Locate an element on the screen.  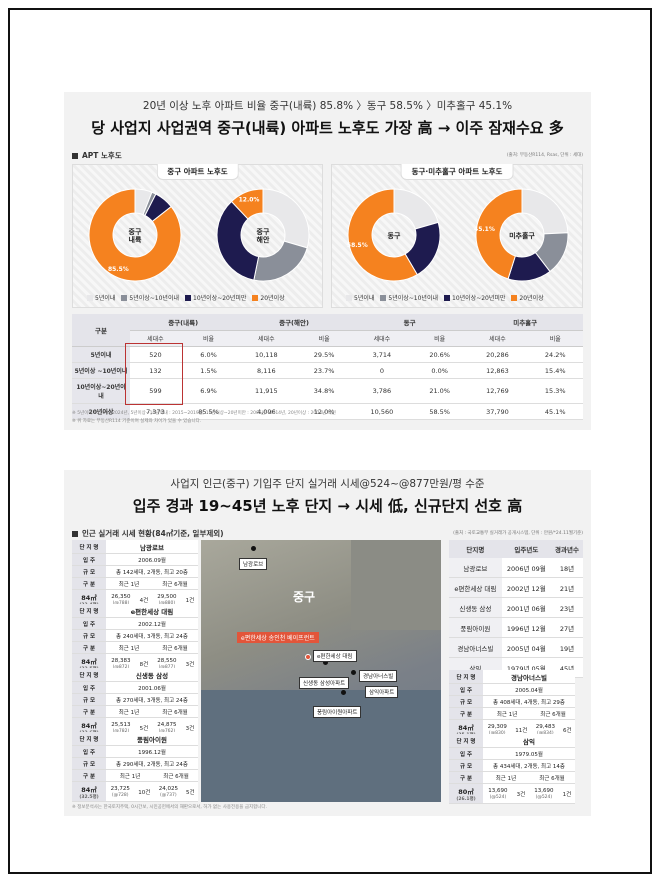
pie-center-label: 중구 해안 is located at coordinates (263, 236).